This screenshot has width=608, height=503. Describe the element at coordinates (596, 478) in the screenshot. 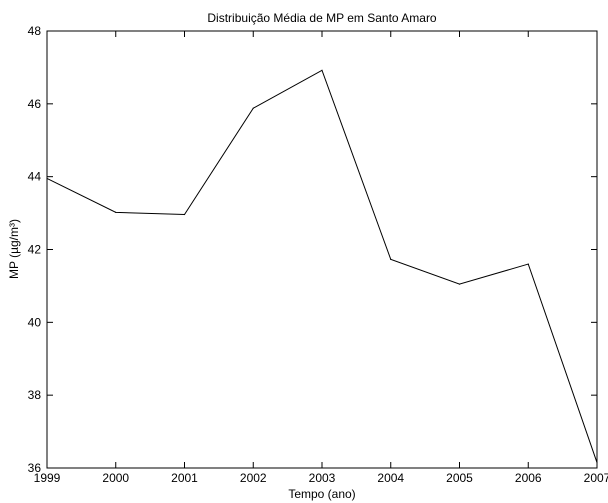

I see `x-tick-label: 2007` at that location.